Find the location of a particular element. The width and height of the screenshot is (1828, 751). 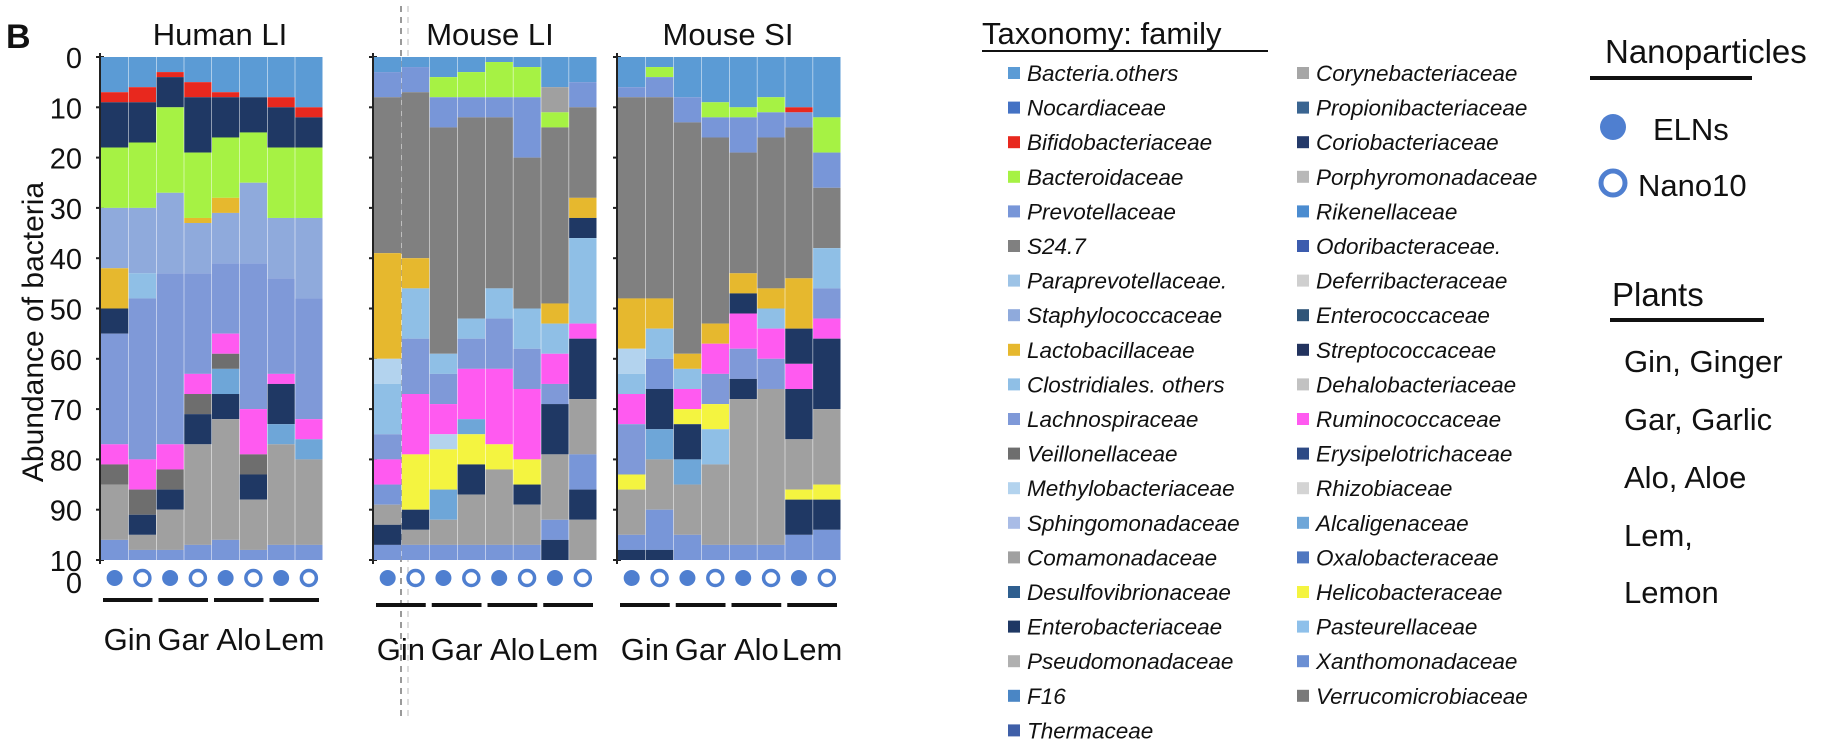

legend-entry: Thermaceae is located at coordinates (1090, 730).